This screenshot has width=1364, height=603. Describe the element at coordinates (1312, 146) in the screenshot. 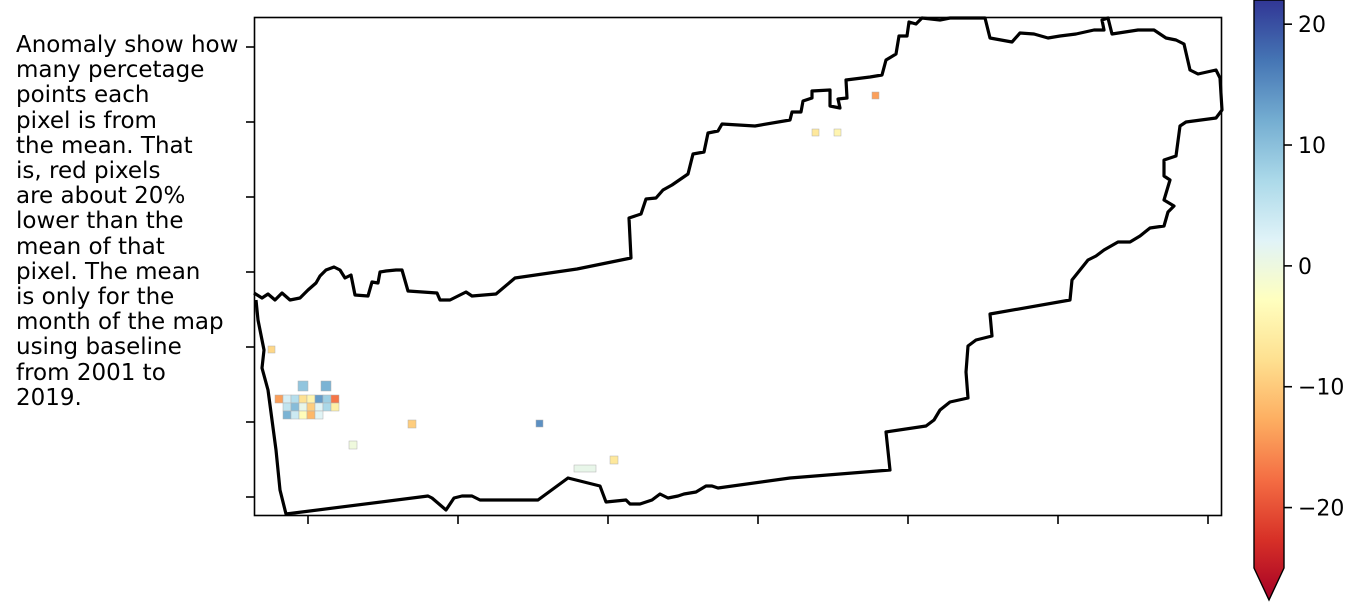

I see `colorbar-tick-label: 10` at that location.